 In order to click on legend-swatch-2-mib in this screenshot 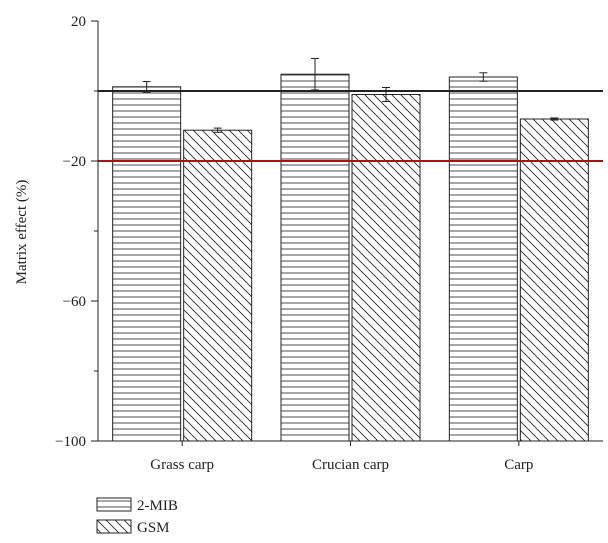, I will do `click(114, 504)`.